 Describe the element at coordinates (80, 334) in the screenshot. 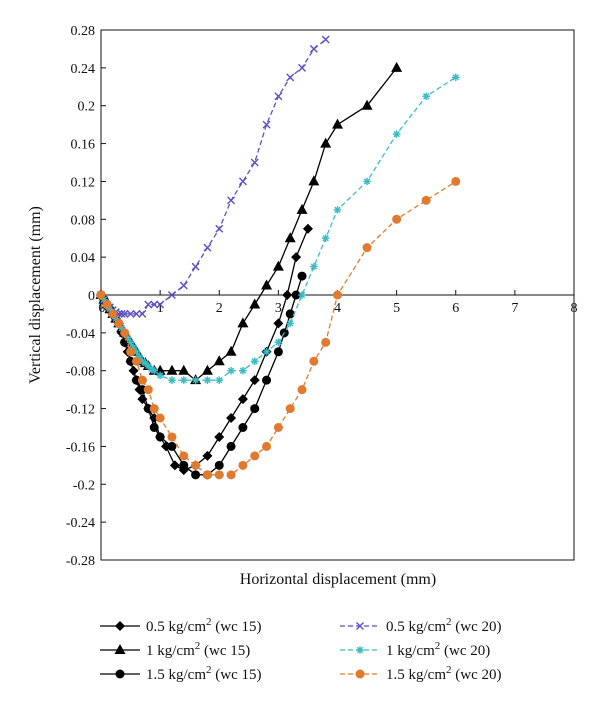

I see `y-tick-label: -0.04` at that location.